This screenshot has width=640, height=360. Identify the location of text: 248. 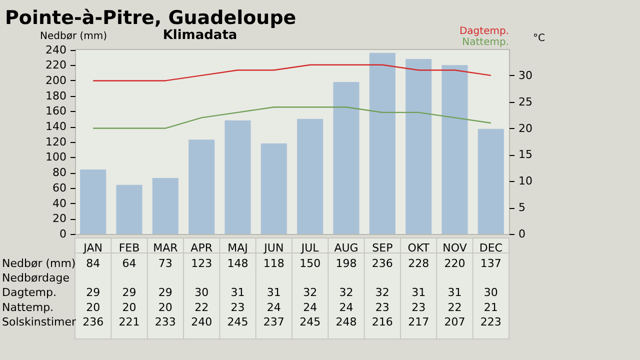
(346, 321).